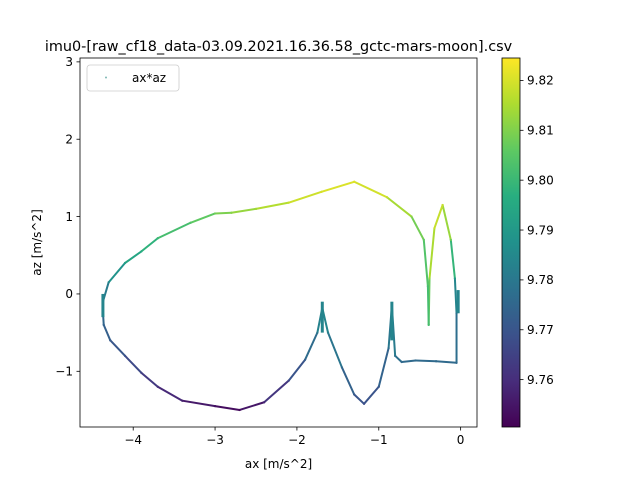  I want to click on legend-label: ax*az, so click(149, 78).